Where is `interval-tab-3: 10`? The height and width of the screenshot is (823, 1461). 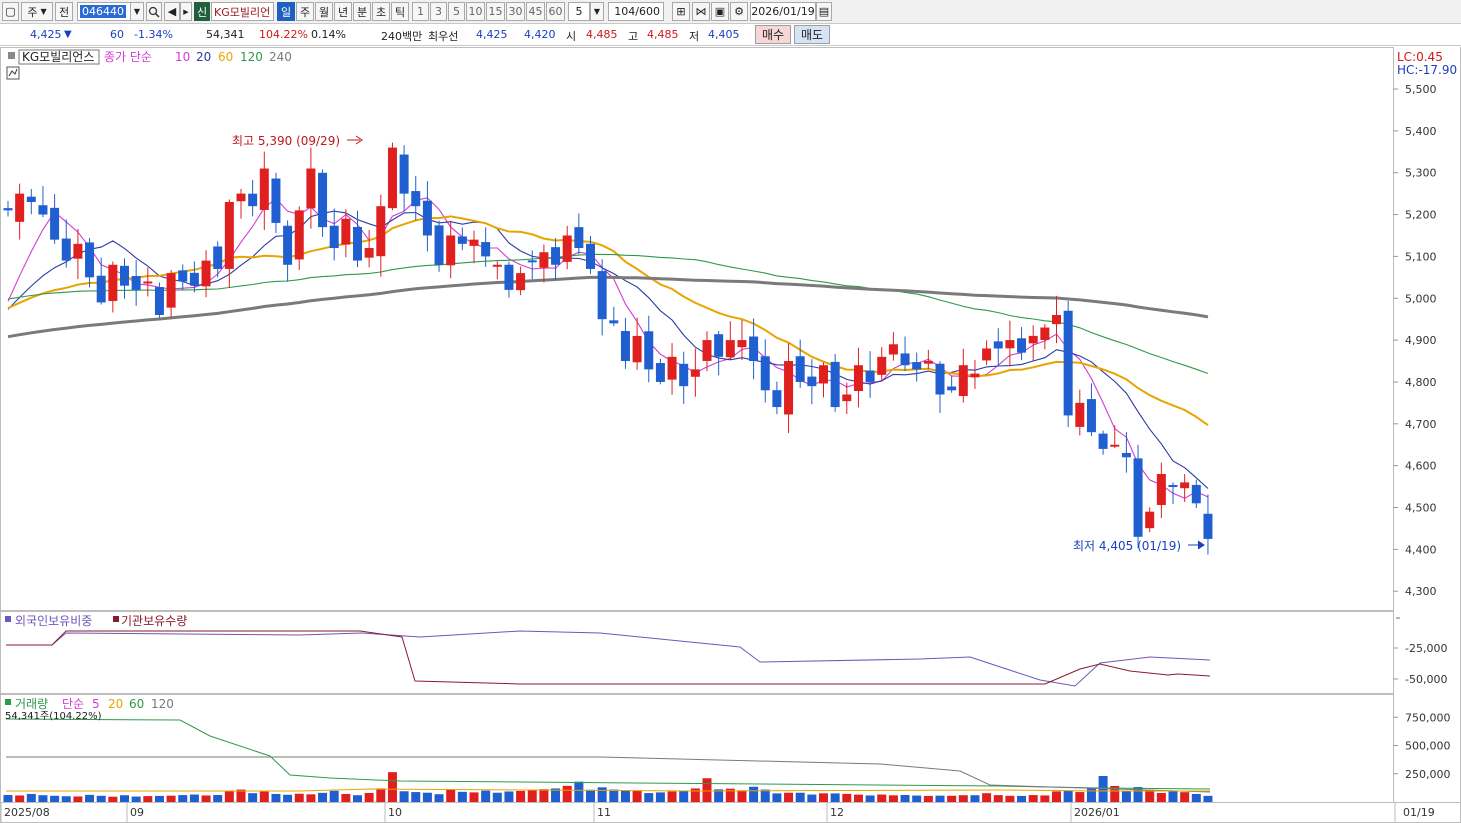 interval-tab-3: 10 is located at coordinates (475, 11).